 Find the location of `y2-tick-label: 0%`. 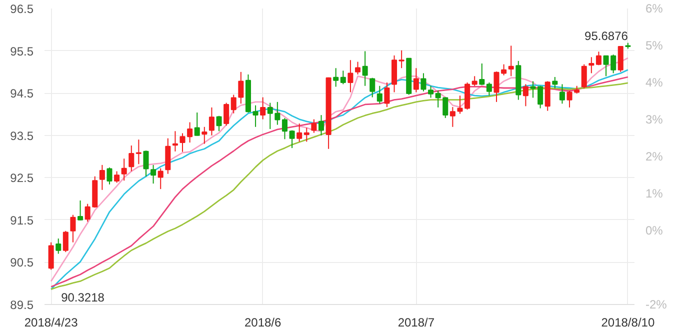

y2-tick-label: 0% is located at coordinates (655, 231).